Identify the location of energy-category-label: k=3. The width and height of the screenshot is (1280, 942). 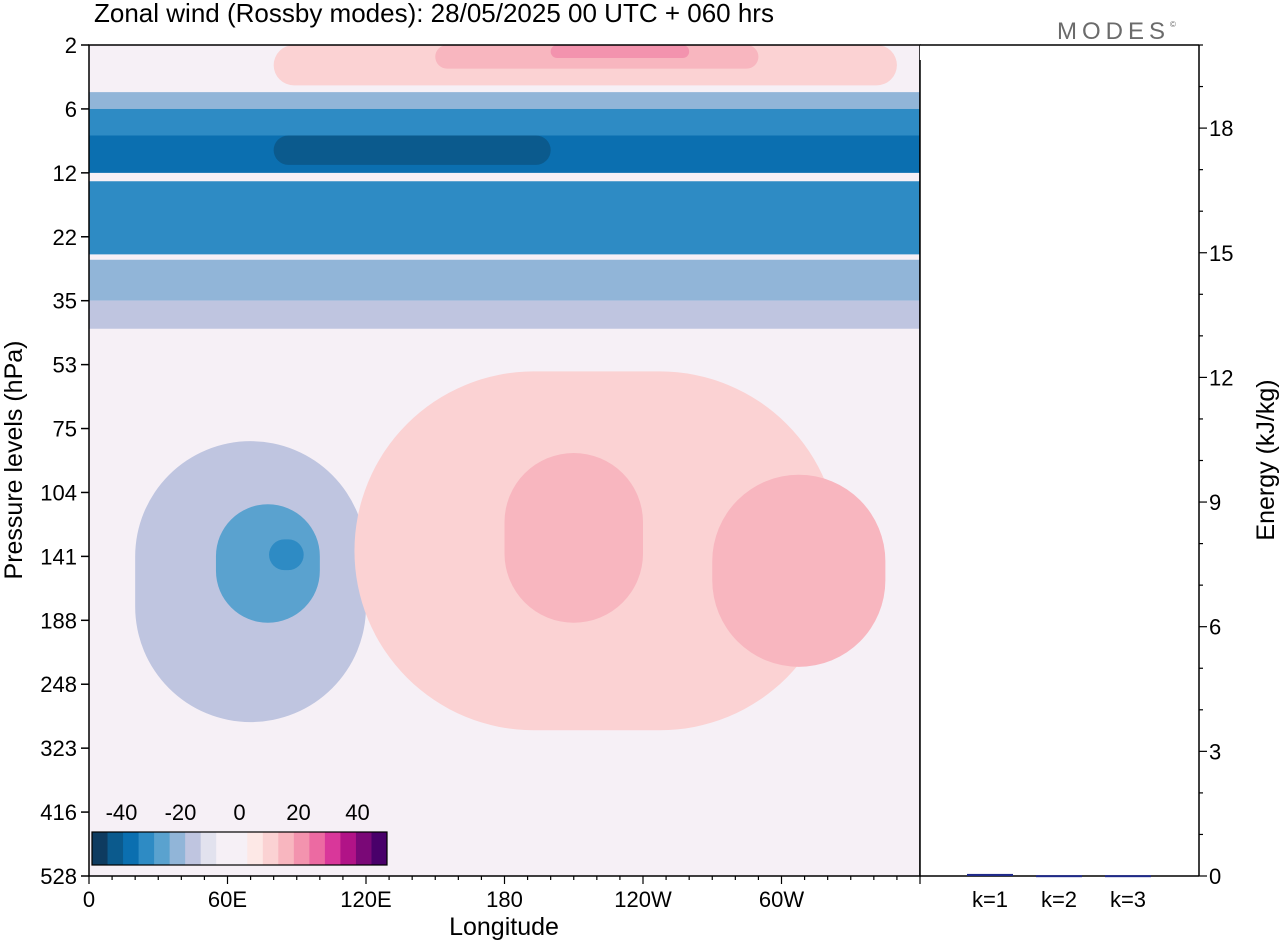
(1128, 899).